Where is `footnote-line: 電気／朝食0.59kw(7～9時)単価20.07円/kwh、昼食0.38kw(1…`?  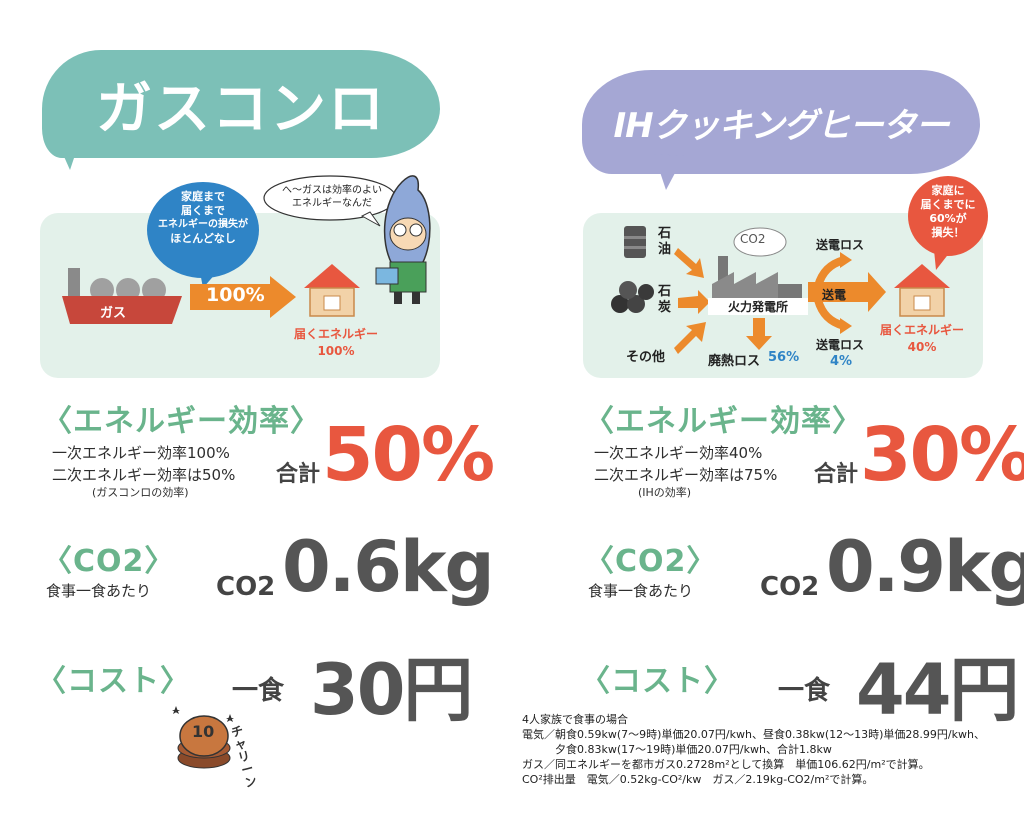
footnote-line: 電気／朝食0.59kw(7～9時)単価20.07円/kwh、昼食0.38kw(1… is located at coordinates (753, 734).